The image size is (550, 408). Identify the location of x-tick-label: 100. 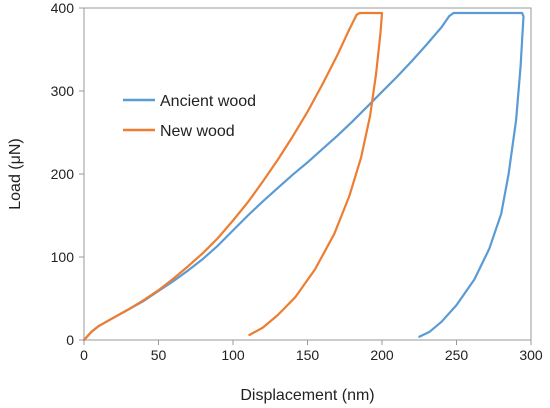
(233, 355).